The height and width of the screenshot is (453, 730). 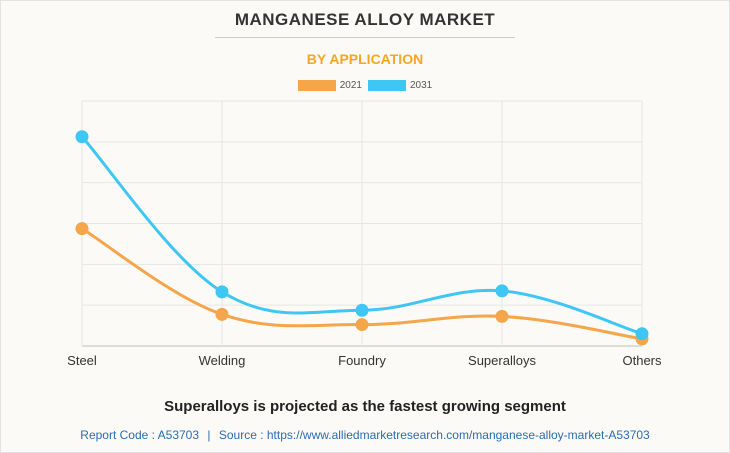 I want to click on x-tick-label: Steel, so click(x=82, y=360).